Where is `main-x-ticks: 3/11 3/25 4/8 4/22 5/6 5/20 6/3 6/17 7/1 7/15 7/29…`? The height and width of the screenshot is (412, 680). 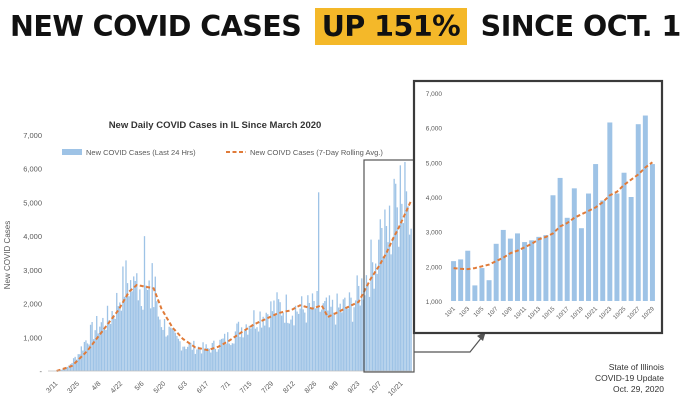
main-x-ticks: 3/11 3/25 4/8 4/22 5/6 5/20 6/3 6/17 7/1 7/15 7/29… is located at coordinates (224, 388).